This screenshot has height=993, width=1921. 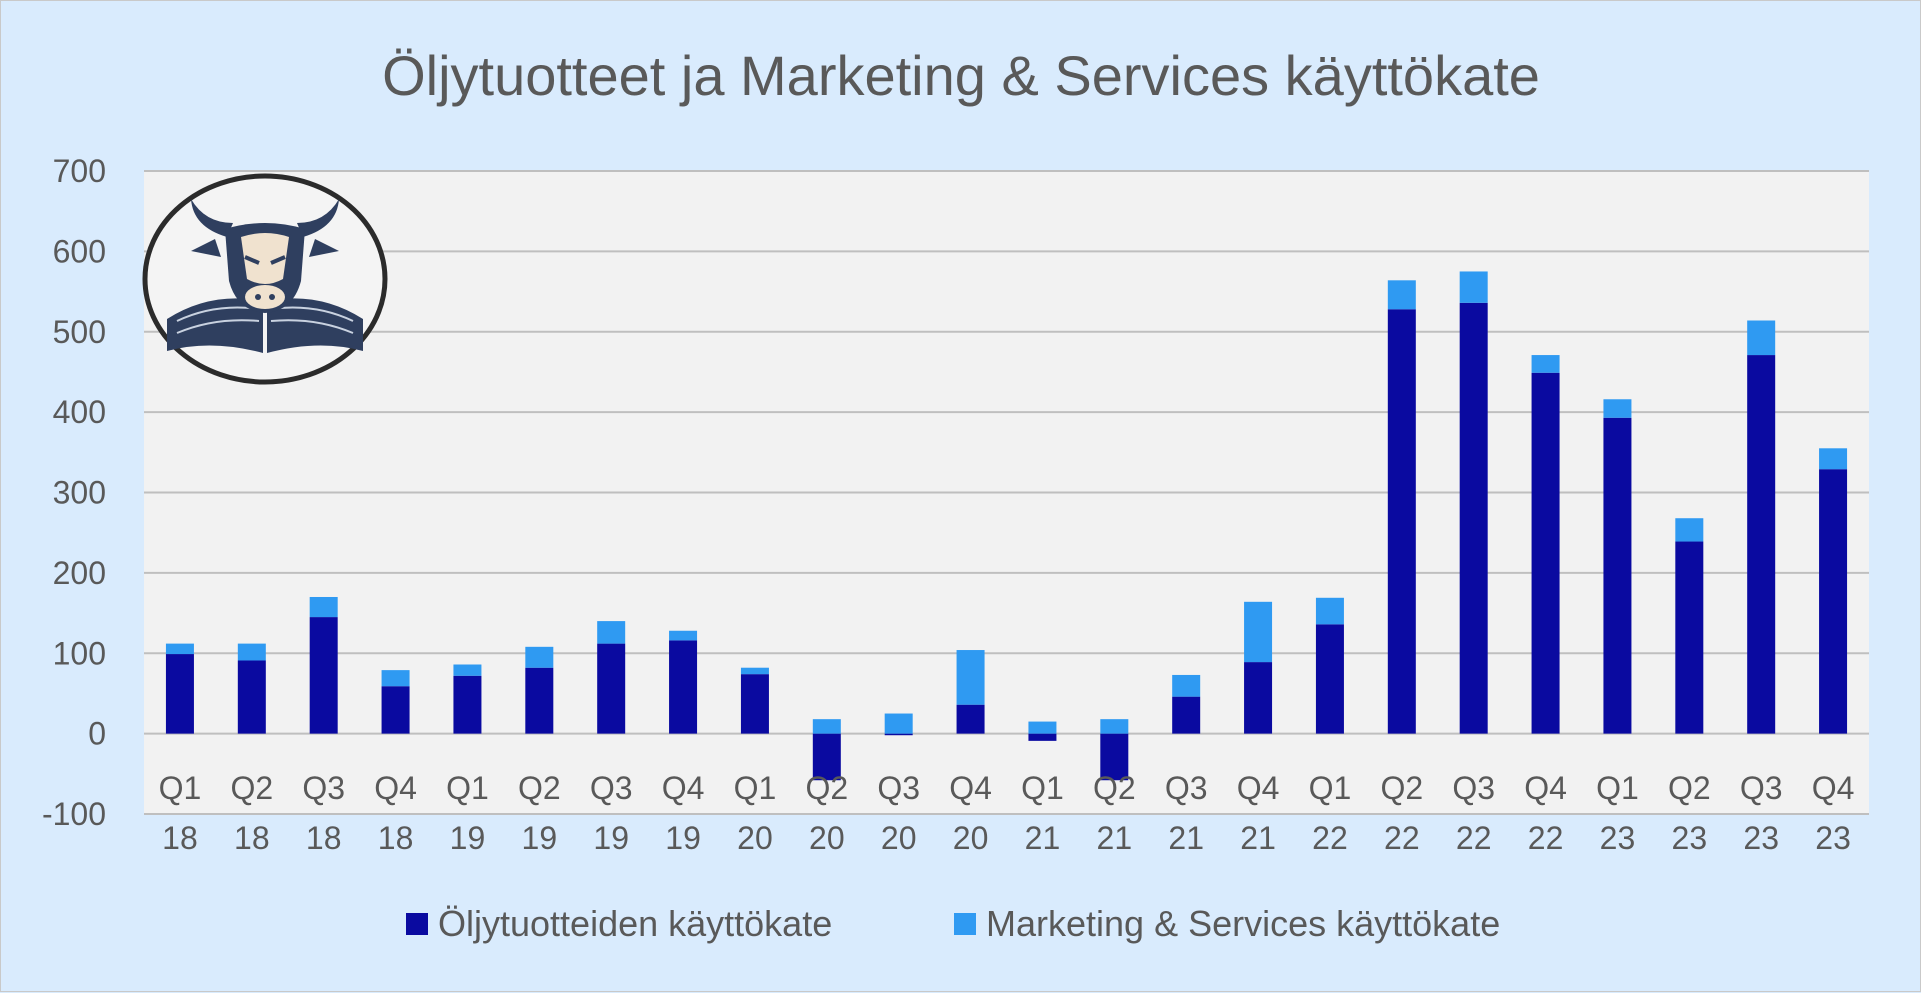 What do you see at coordinates (965, 924) in the screenshot?
I see `legend-swatch-marketing-services` at bounding box center [965, 924].